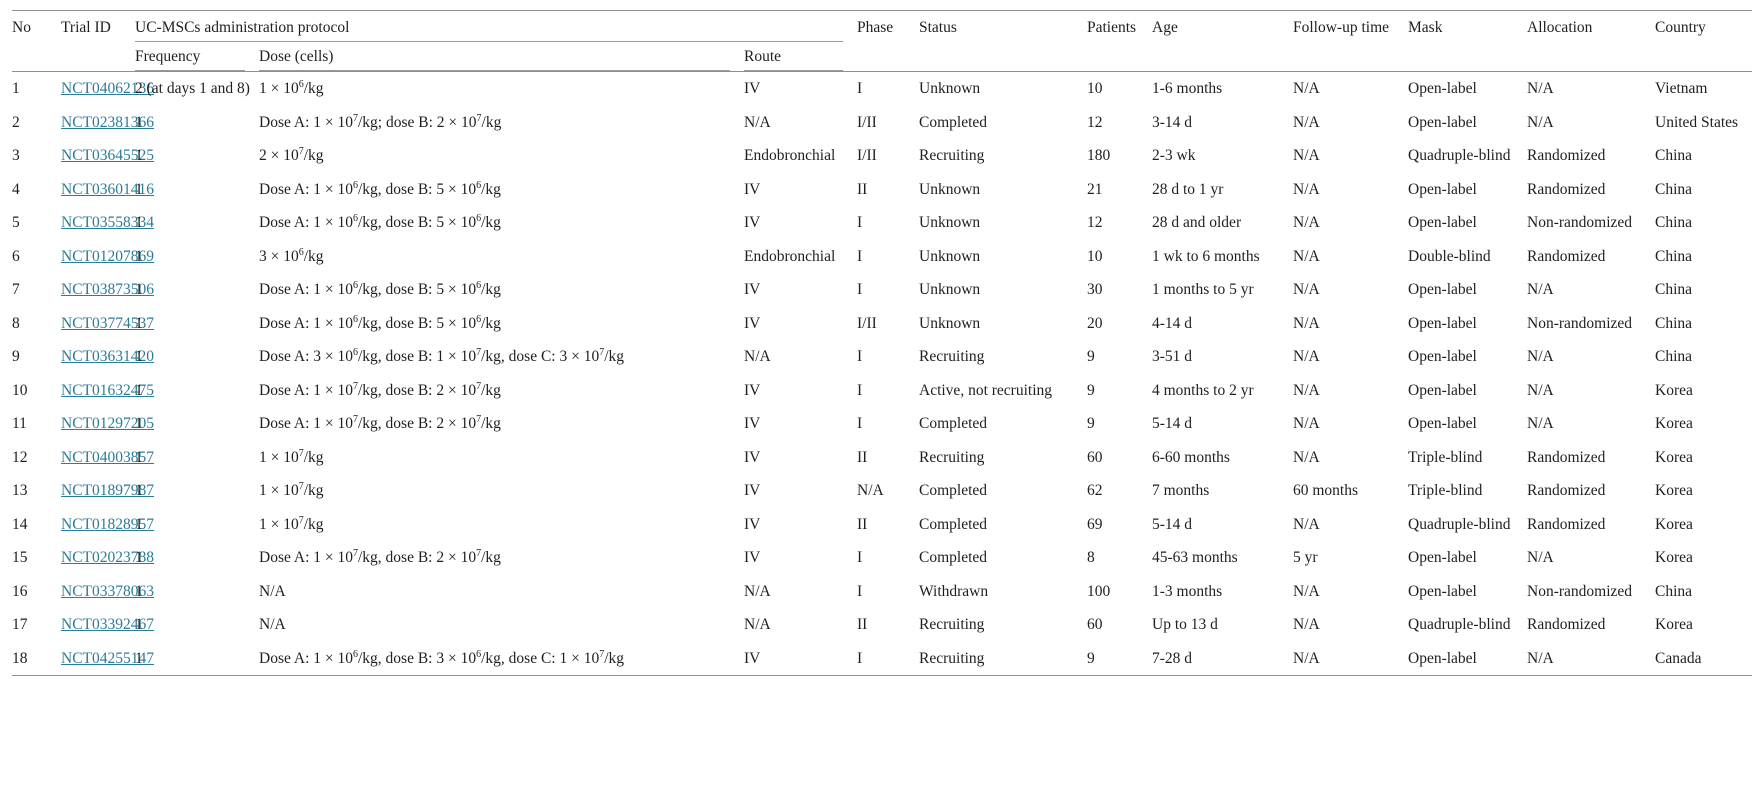 This screenshot has height=790, width=1752. Describe the element at coordinates (107, 155) in the screenshot. I see `trial-id-link: NCT03645525` at that location.